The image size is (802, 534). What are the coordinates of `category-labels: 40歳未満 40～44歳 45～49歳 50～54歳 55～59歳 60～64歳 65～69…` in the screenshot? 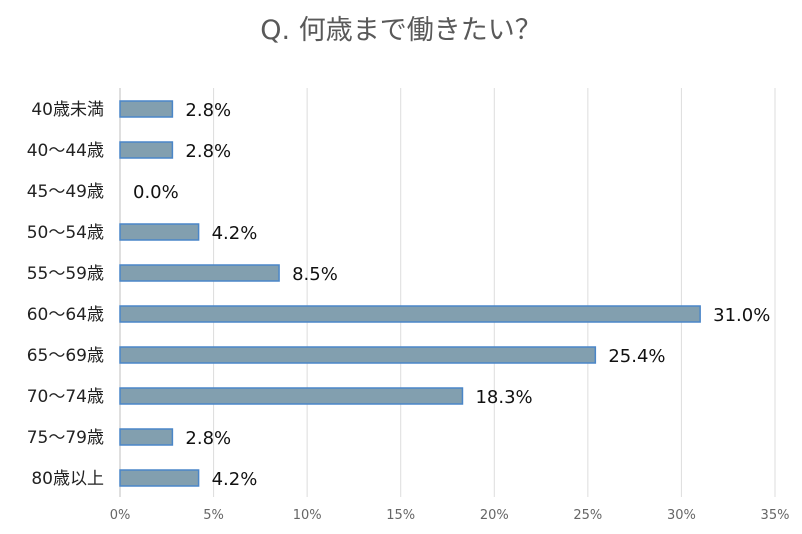 It's located at (65, 294).